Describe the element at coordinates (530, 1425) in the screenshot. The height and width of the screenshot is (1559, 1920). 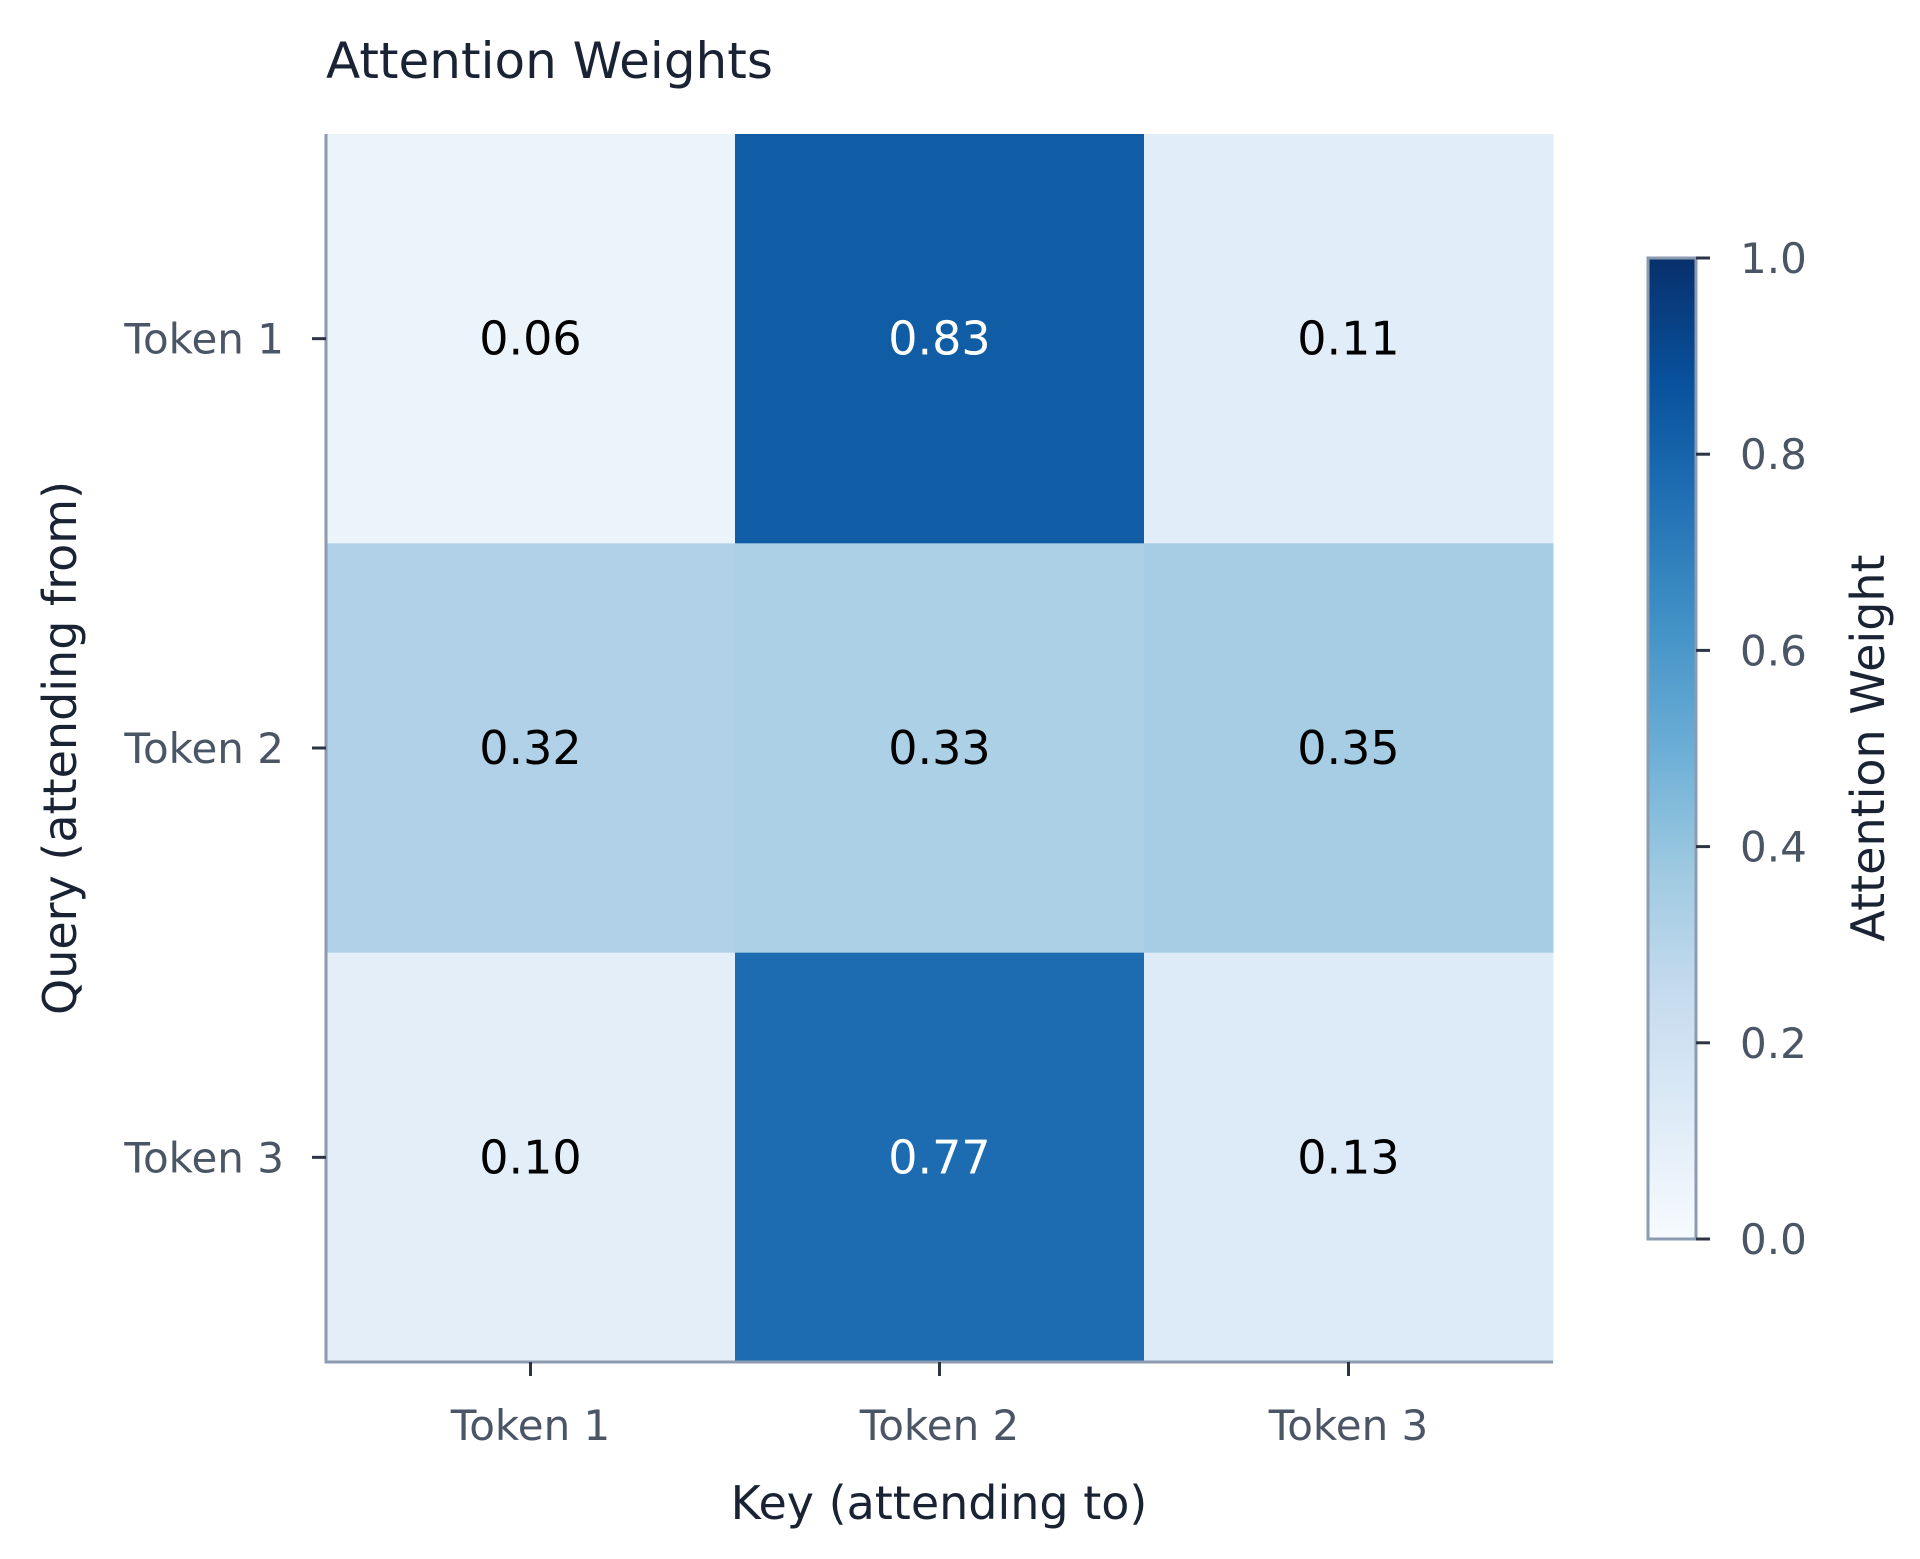
I see `x-tick-label-1: Token 1` at that location.